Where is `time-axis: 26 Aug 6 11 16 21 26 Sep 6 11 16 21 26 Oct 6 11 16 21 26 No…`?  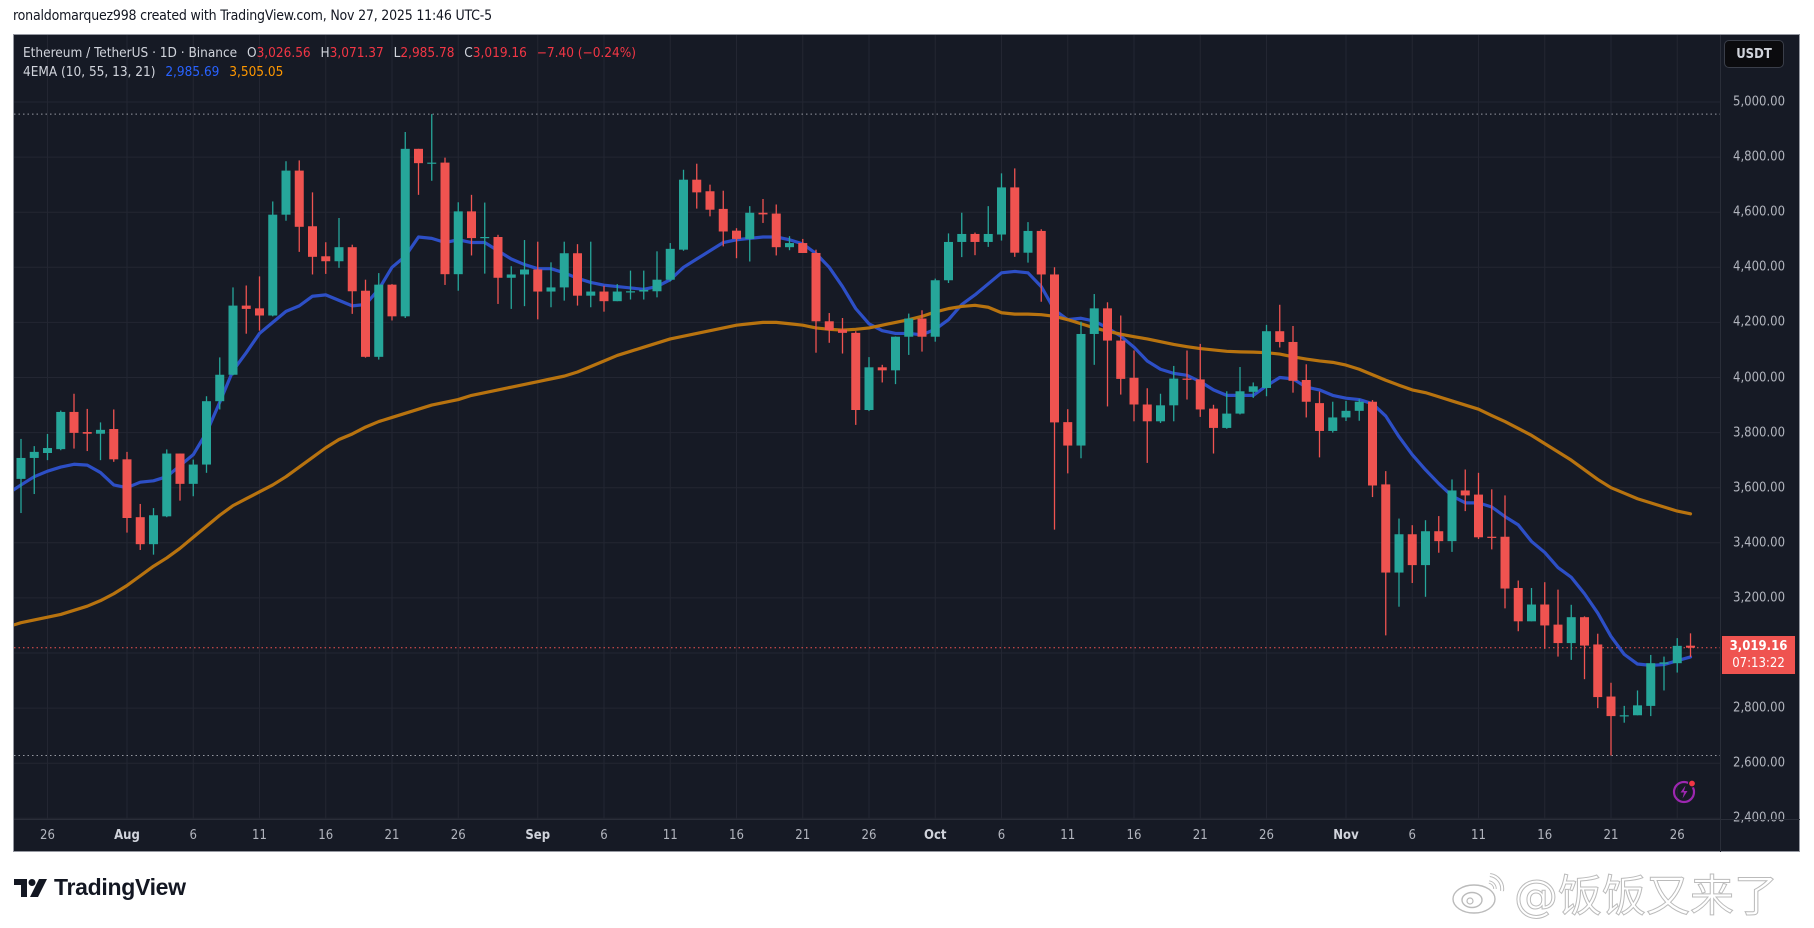 time-axis: 26 Aug 6 11 16 21 26 Sep 6 11 16 21 26 Oct 6 11 16 21 26 No… is located at coordinates (867, 835).